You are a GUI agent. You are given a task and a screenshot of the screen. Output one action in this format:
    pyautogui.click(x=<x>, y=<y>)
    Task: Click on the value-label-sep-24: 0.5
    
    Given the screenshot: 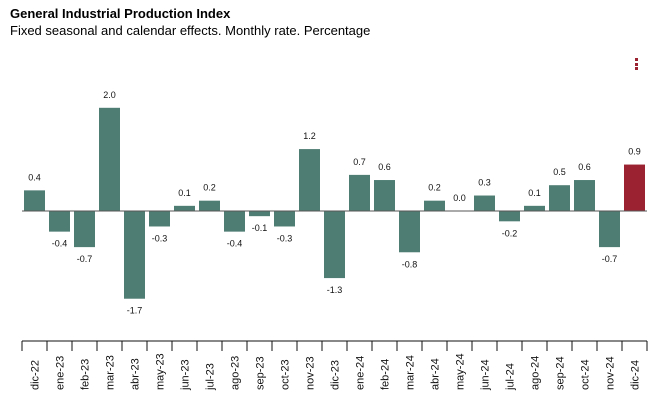 What is the action you would take?
    pyautogui.click(x=559, y=172)
    